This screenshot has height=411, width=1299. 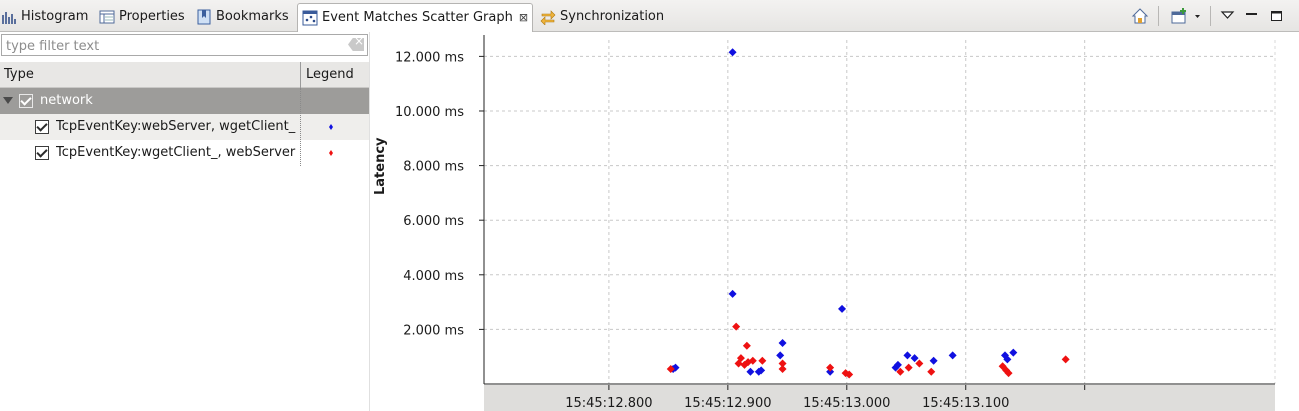 I want to click on legend-column-divider, so click(x=300, y=127).